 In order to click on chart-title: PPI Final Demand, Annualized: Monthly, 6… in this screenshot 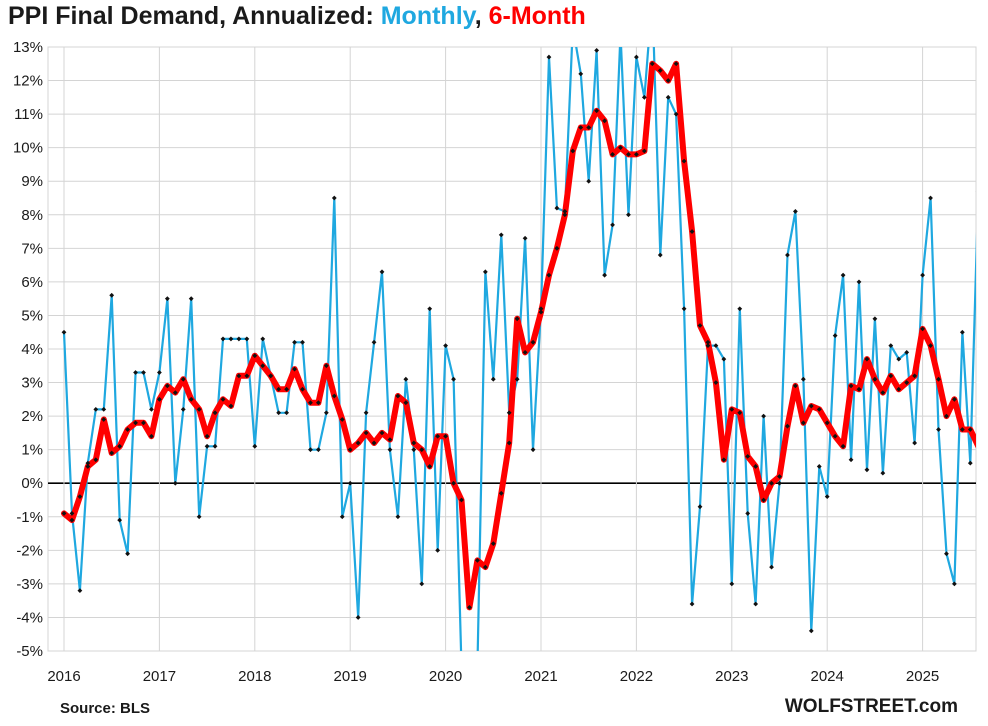, I will do `click(297, 16)`.